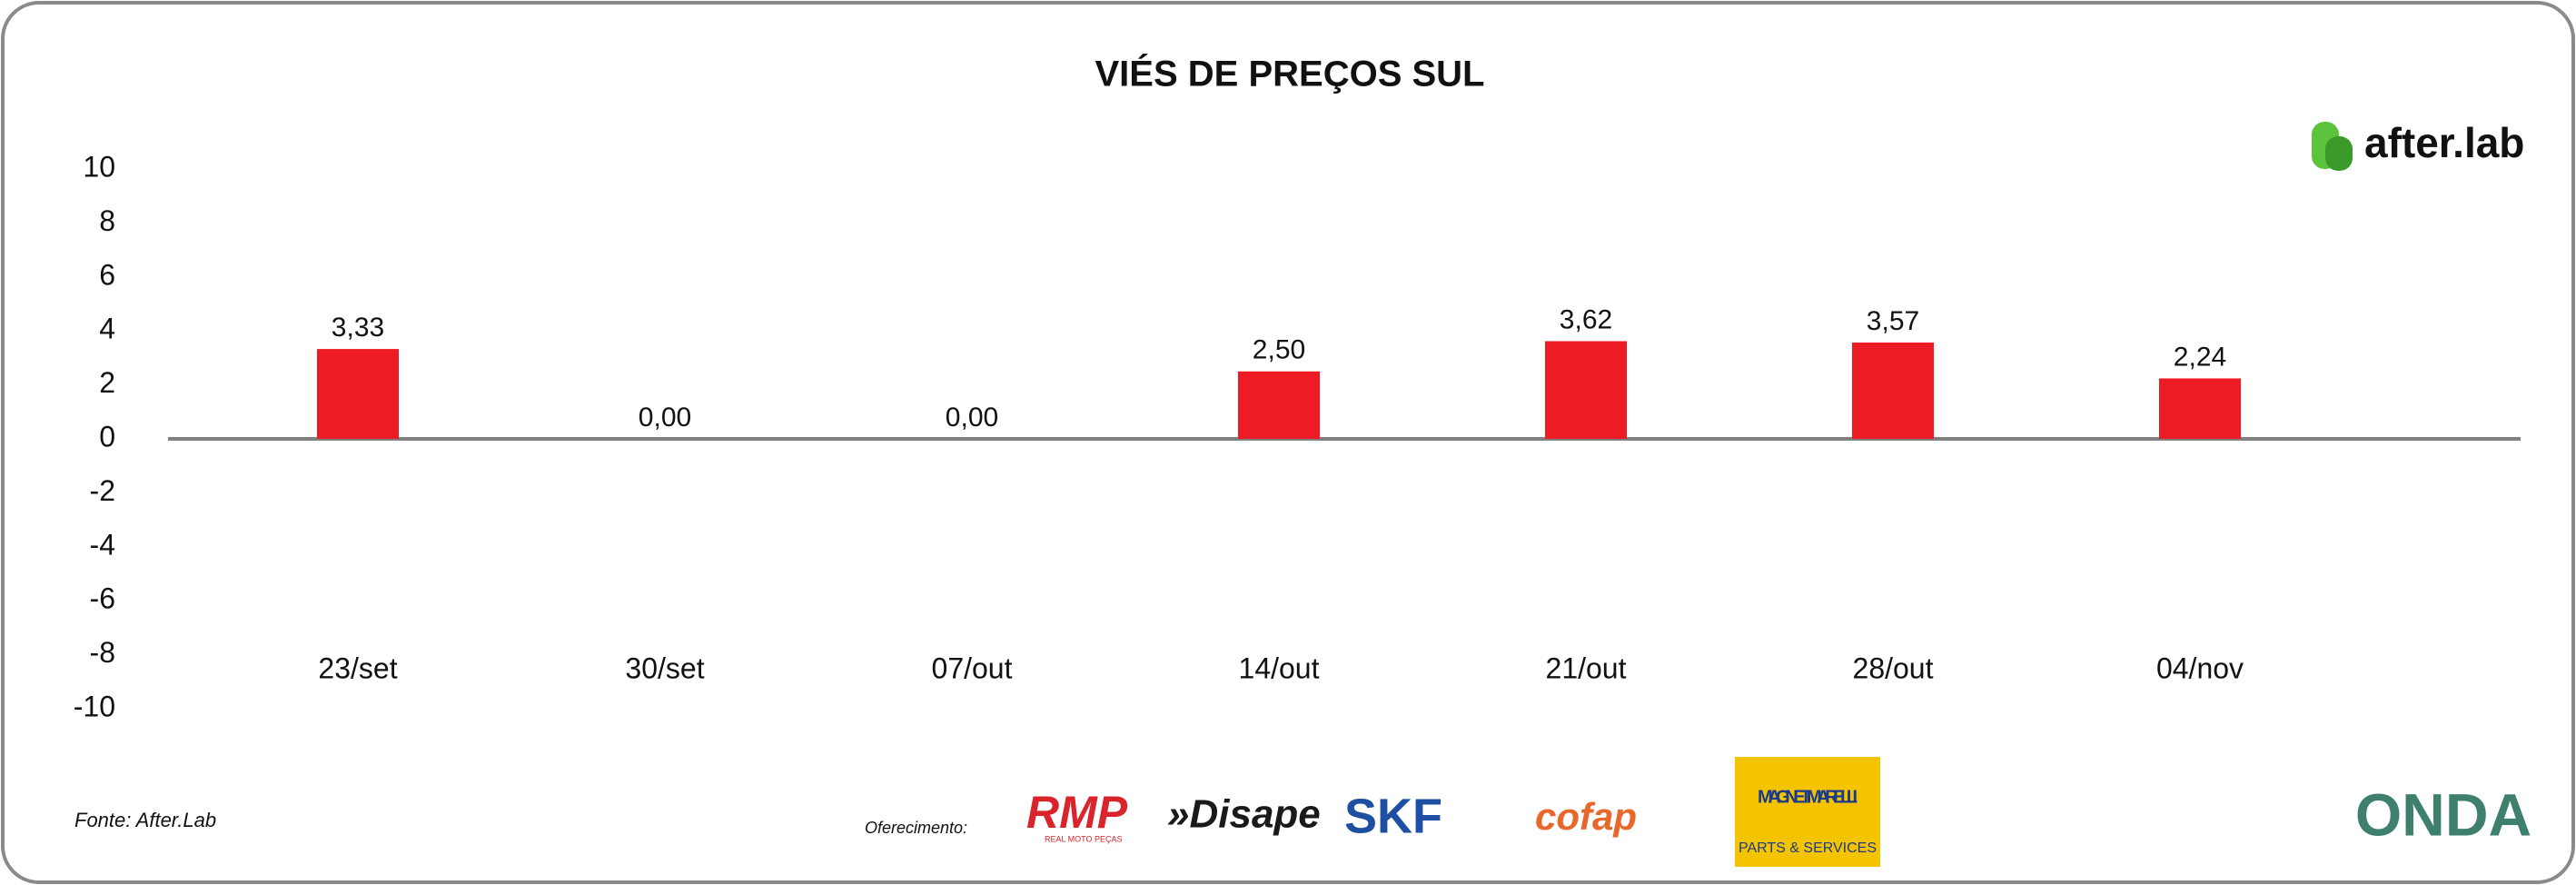 The height and width of the screenshot is (885, 2576). I want to click on y-tick-label: -4, so click(102, 544).